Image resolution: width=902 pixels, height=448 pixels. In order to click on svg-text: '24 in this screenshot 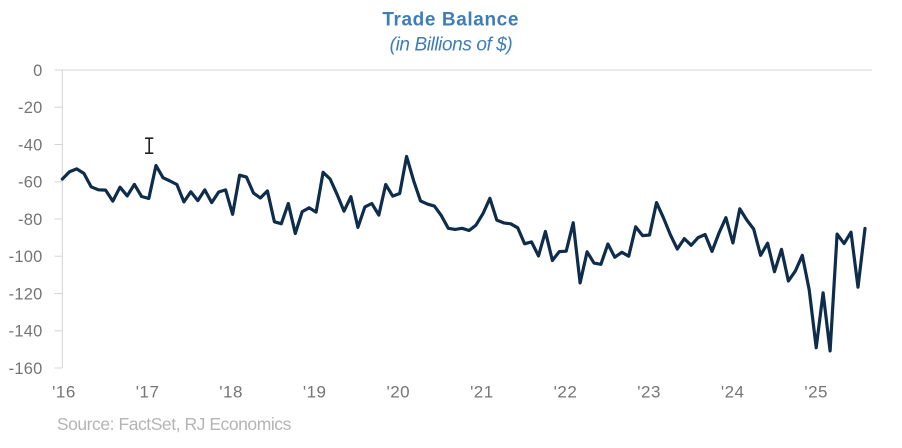, I will do `click(733, 392)`.